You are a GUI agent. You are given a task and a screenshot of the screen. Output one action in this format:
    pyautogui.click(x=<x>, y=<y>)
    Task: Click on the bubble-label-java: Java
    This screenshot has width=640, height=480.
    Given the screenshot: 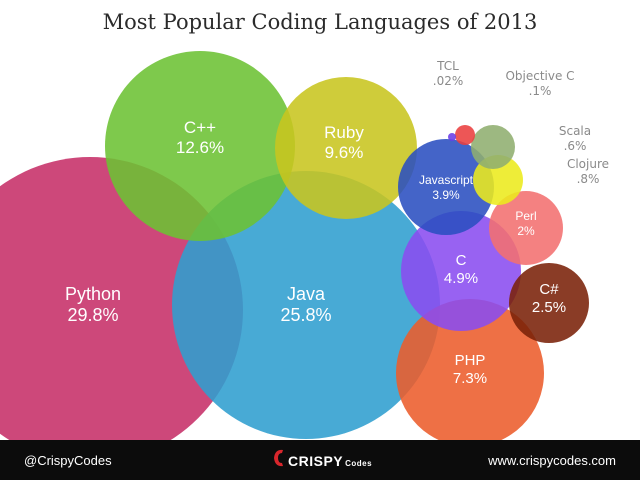 What is the action you would take?
    pyautogui.click(x=306, y=294)
    